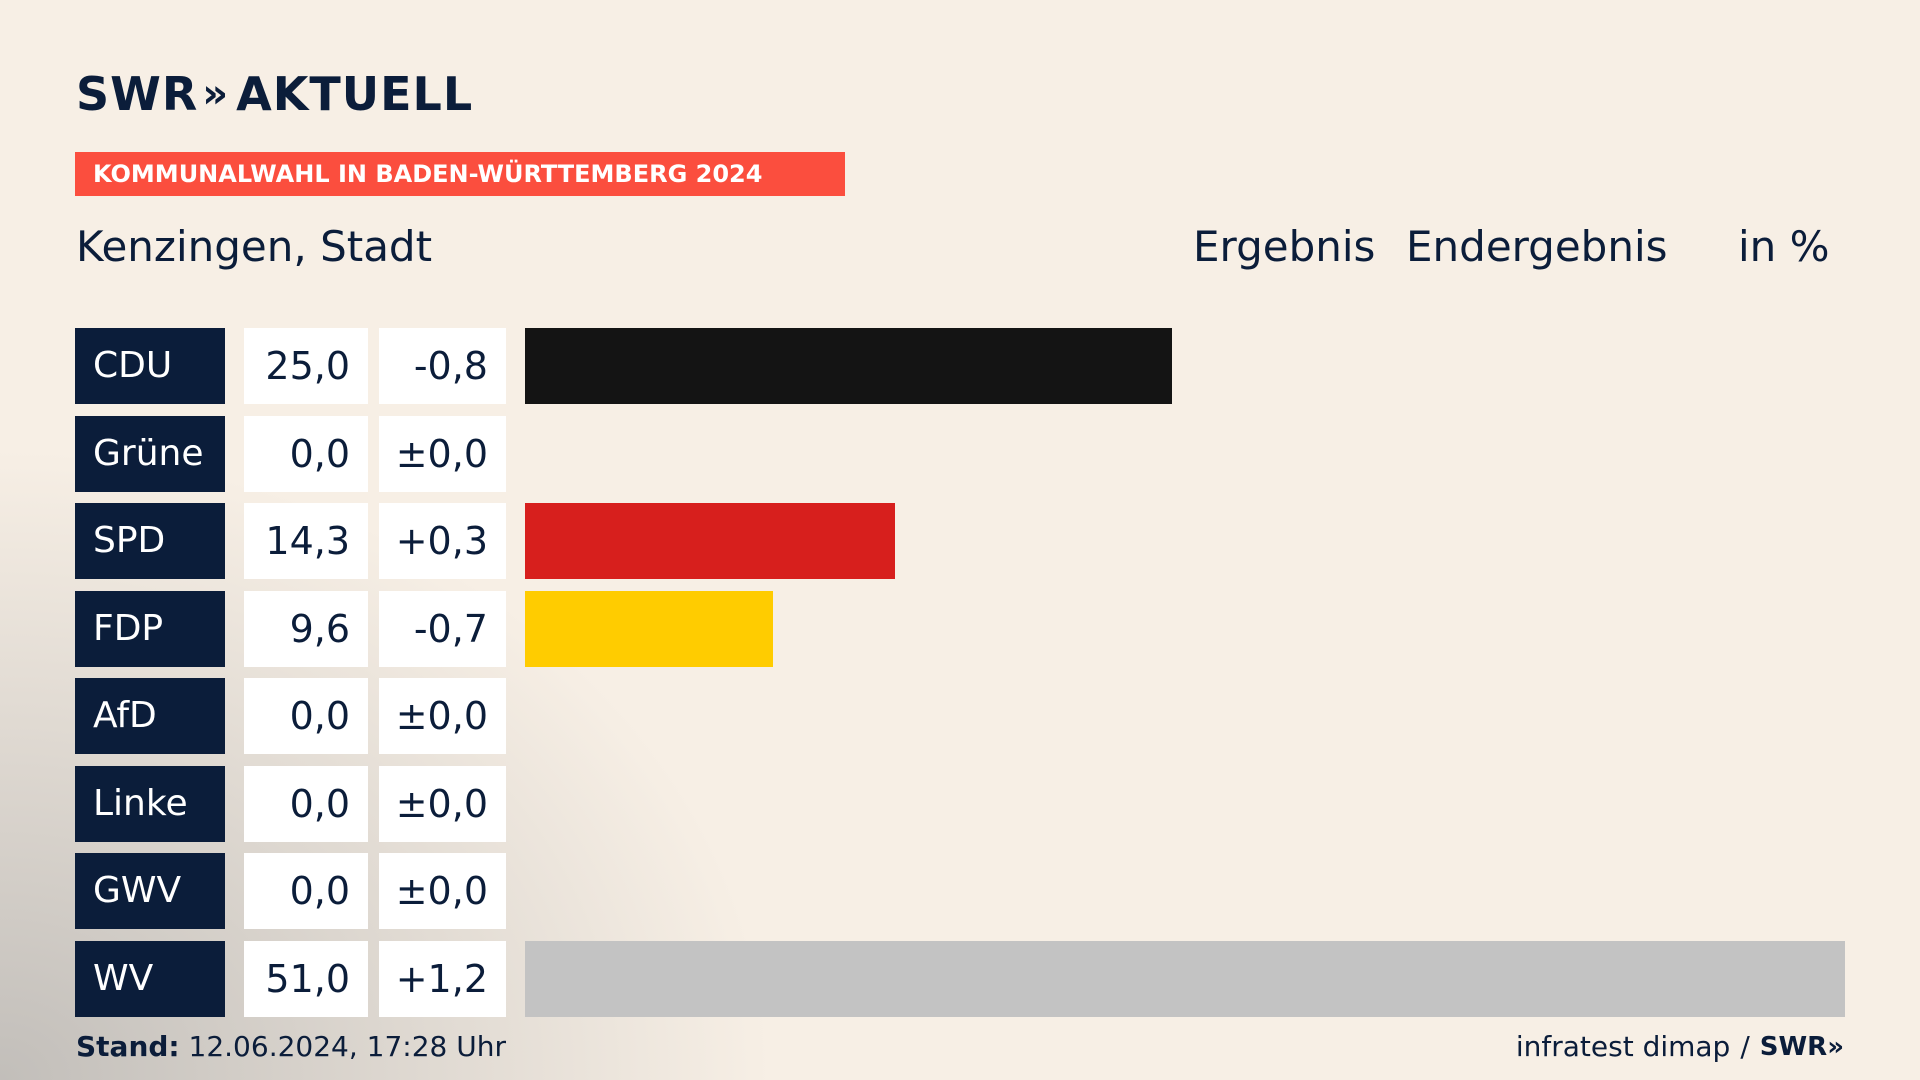  Describe the element at coordinates (150, 891) in the screenshot. I see `party-label: GWV` at that location.